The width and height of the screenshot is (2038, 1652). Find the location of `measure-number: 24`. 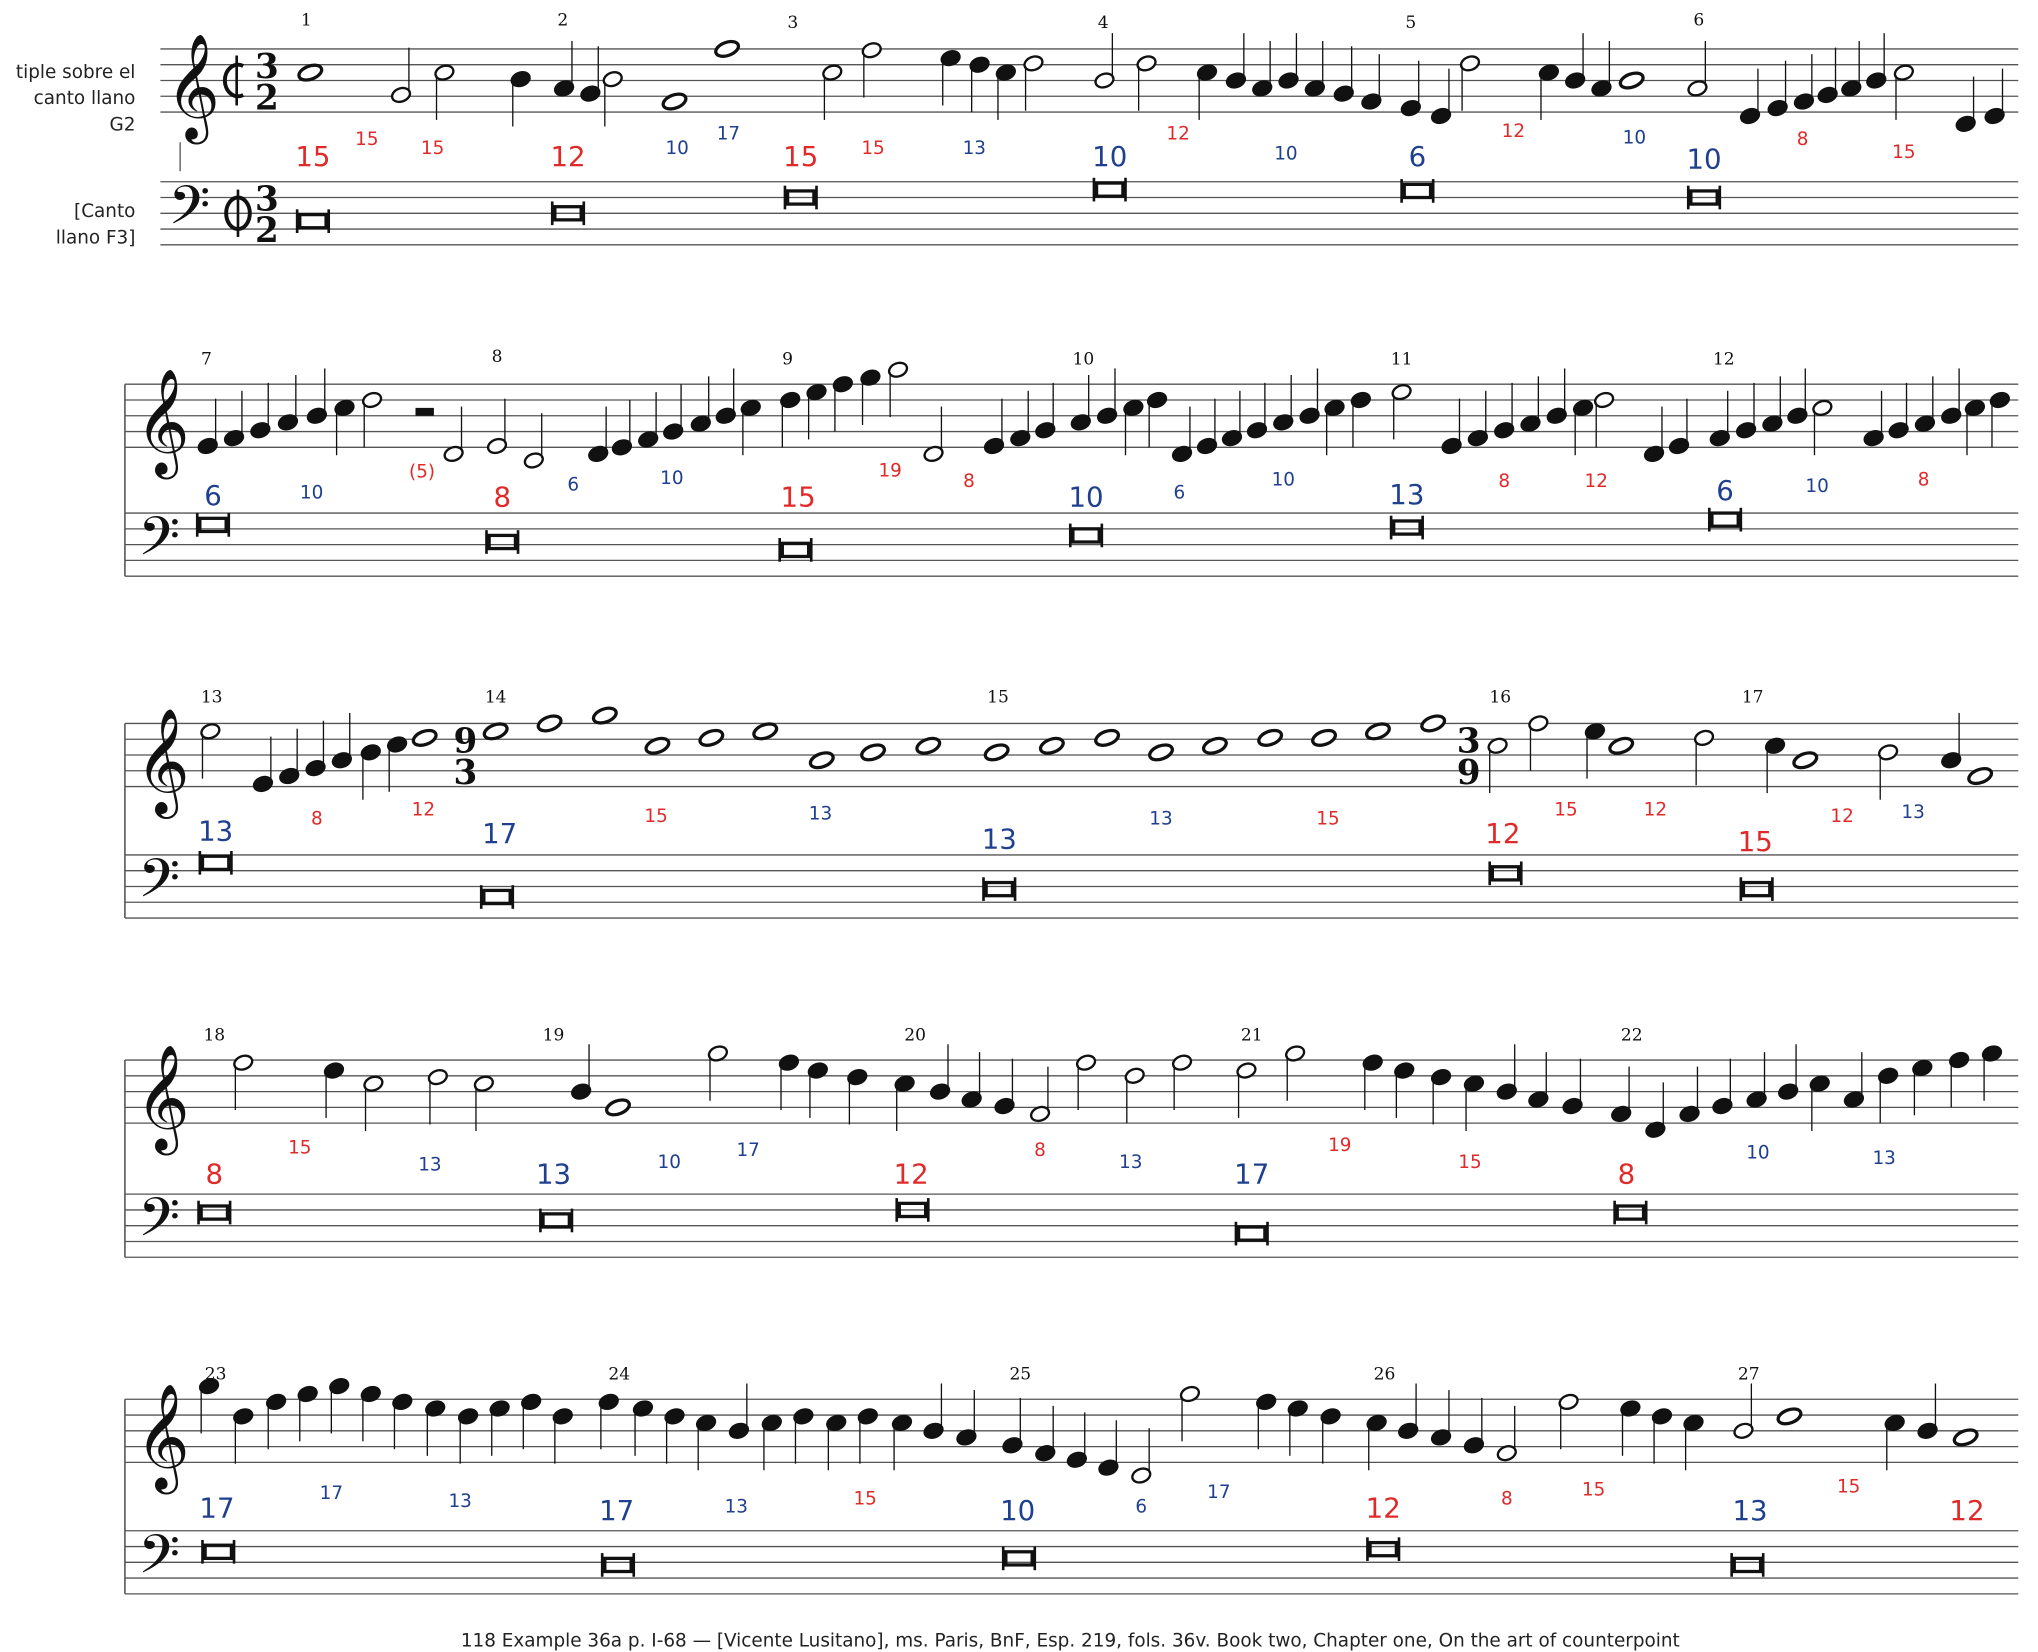

measure-number: 24 is located at coordinates (619, 1375).